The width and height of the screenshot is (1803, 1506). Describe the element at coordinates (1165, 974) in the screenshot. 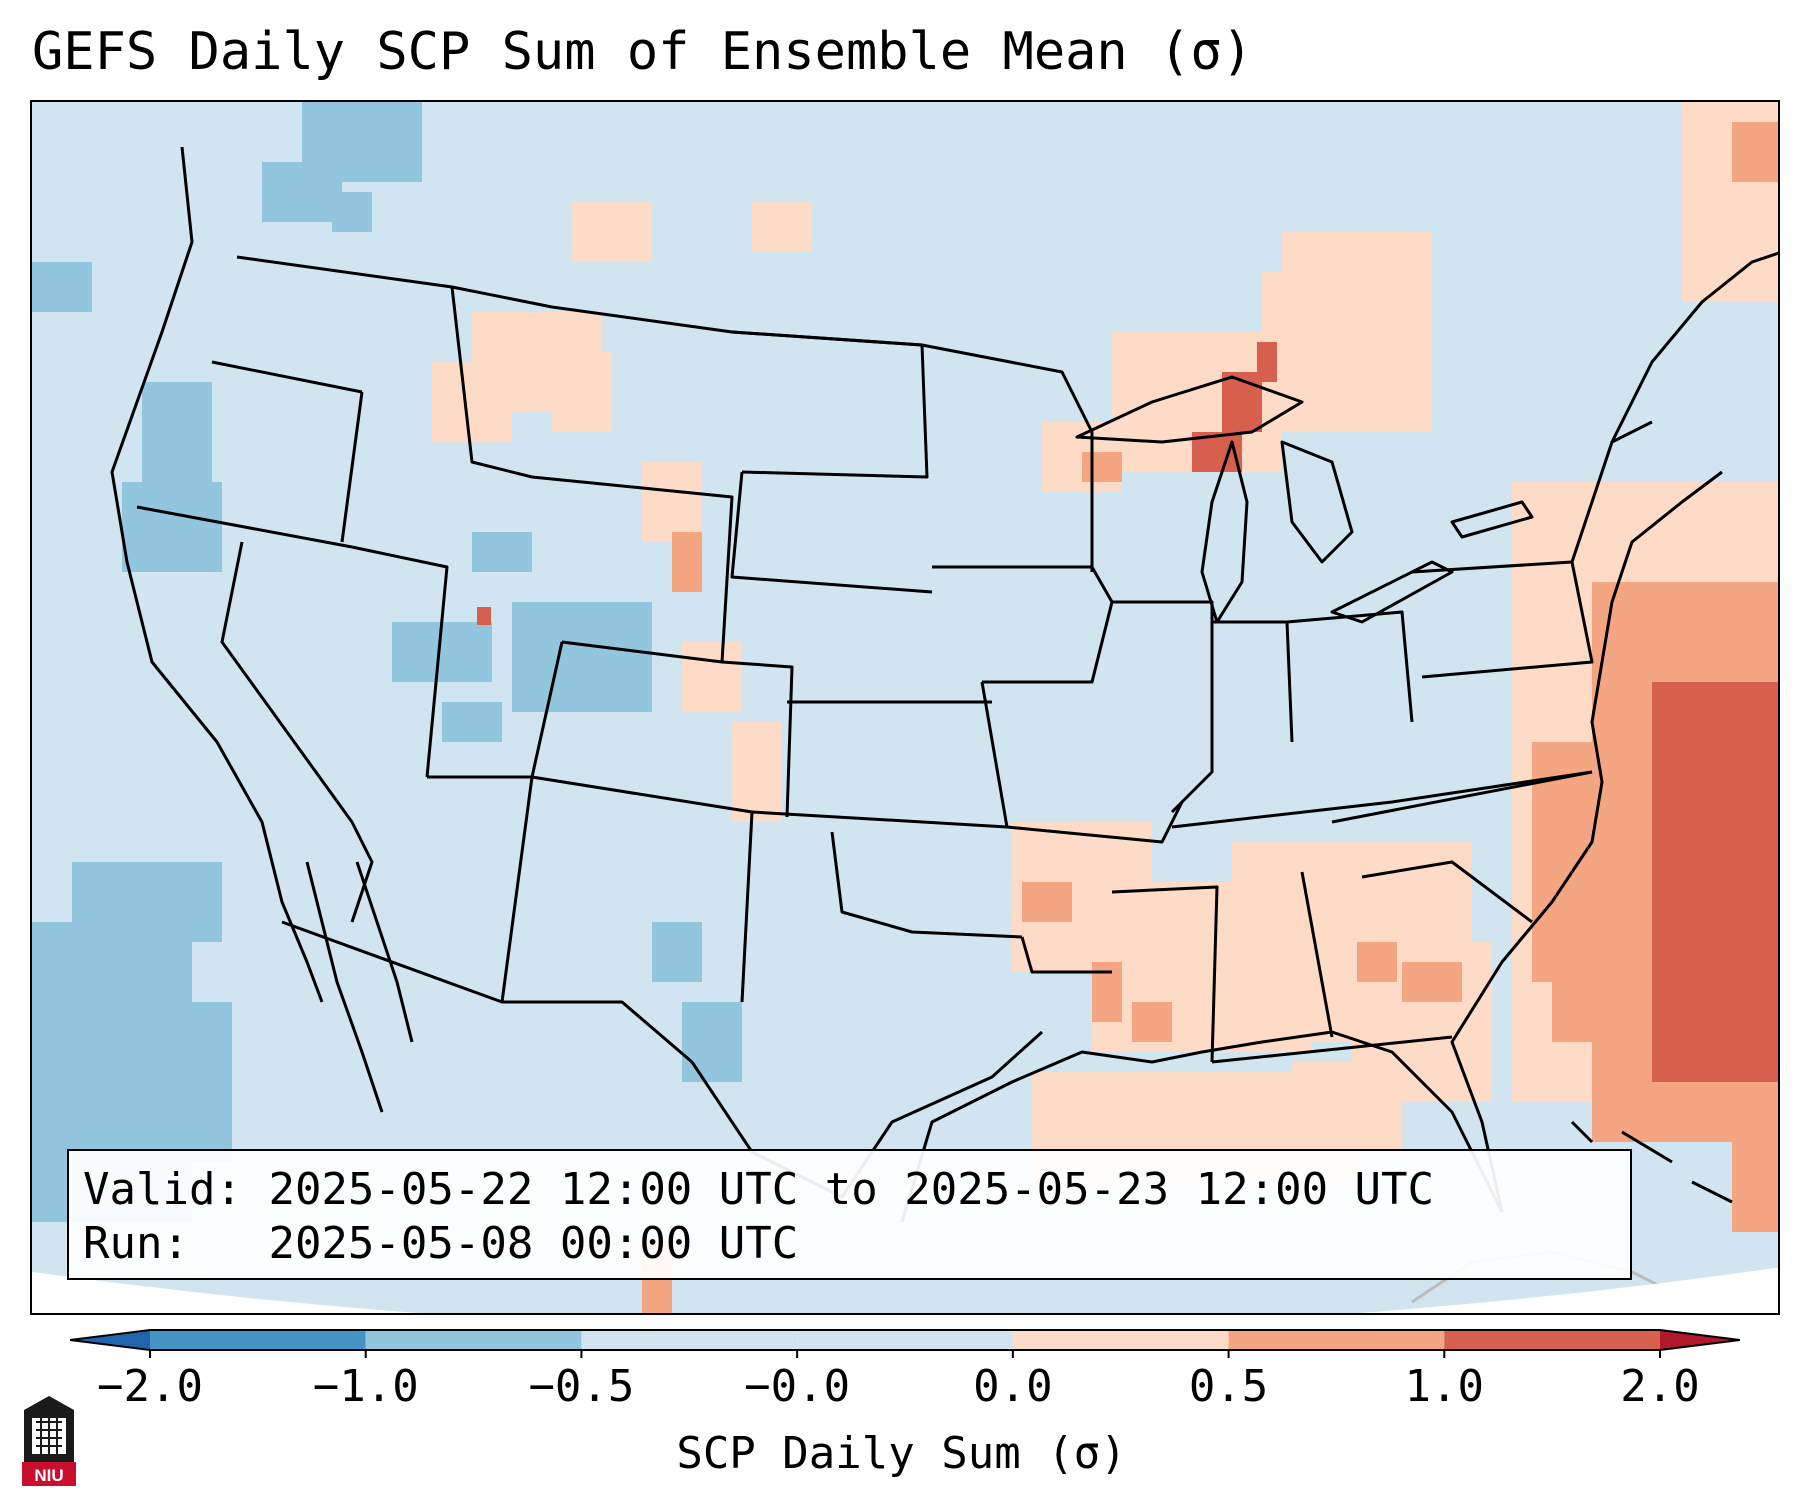

I see `border-ms-al` at that location.